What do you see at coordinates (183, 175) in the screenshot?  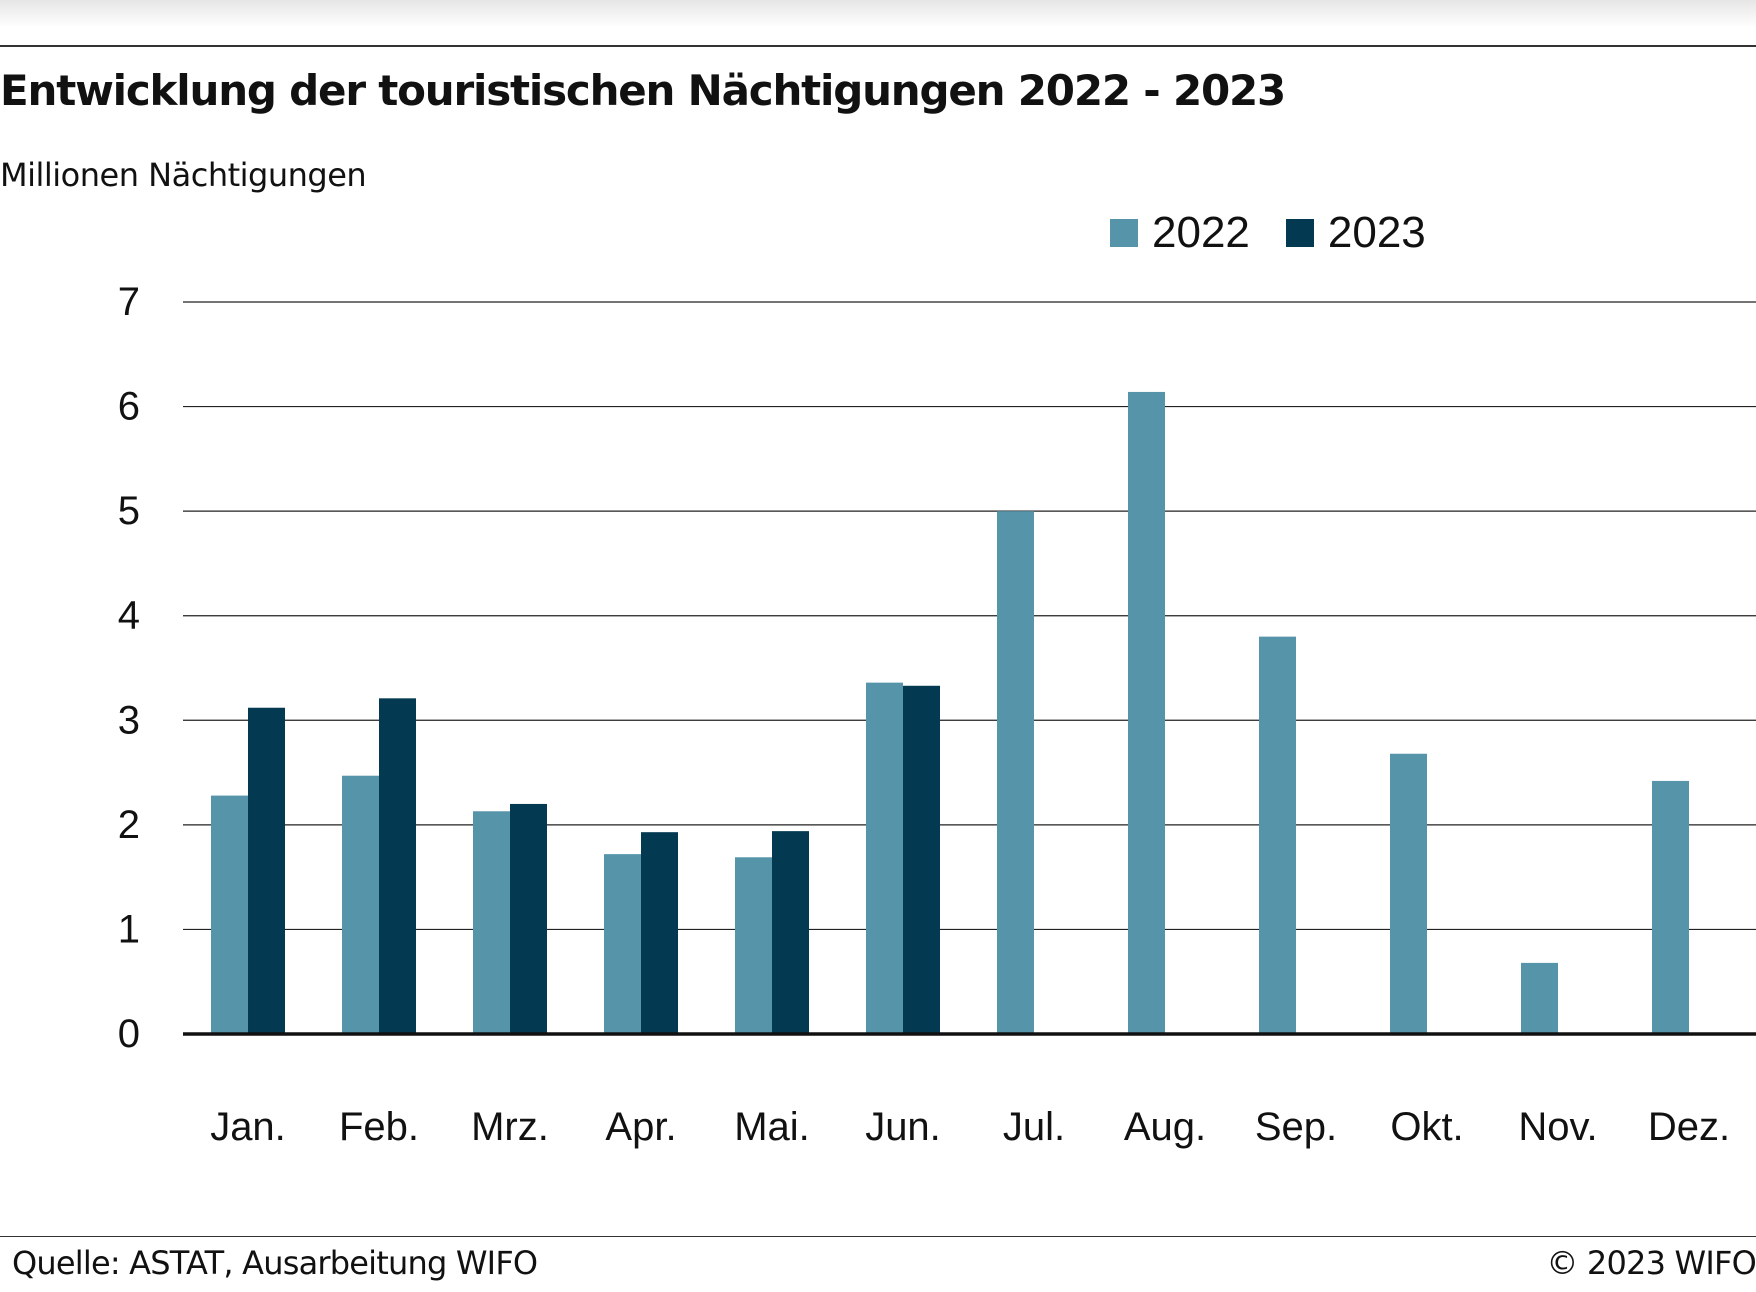 I see `y-axis-unit-label: Millionen Nächtigungen` at bounding box center [183, 175].